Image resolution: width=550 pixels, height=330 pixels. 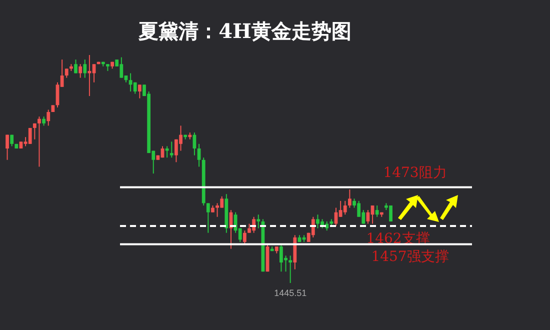 What do you see at coordinates (415, 173) in the screenshot?
I see `ref-line-label: 1473阻力` at bounding box center [415, 173].